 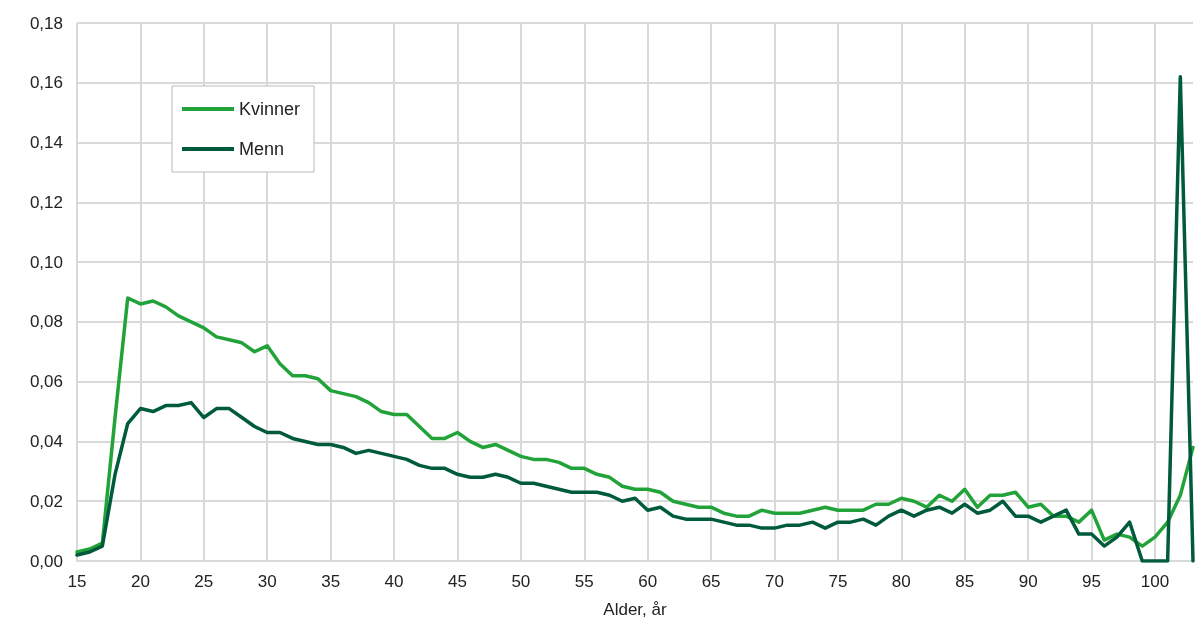 I want to click on x-tick-label: 75, so click(x=838, y=581).